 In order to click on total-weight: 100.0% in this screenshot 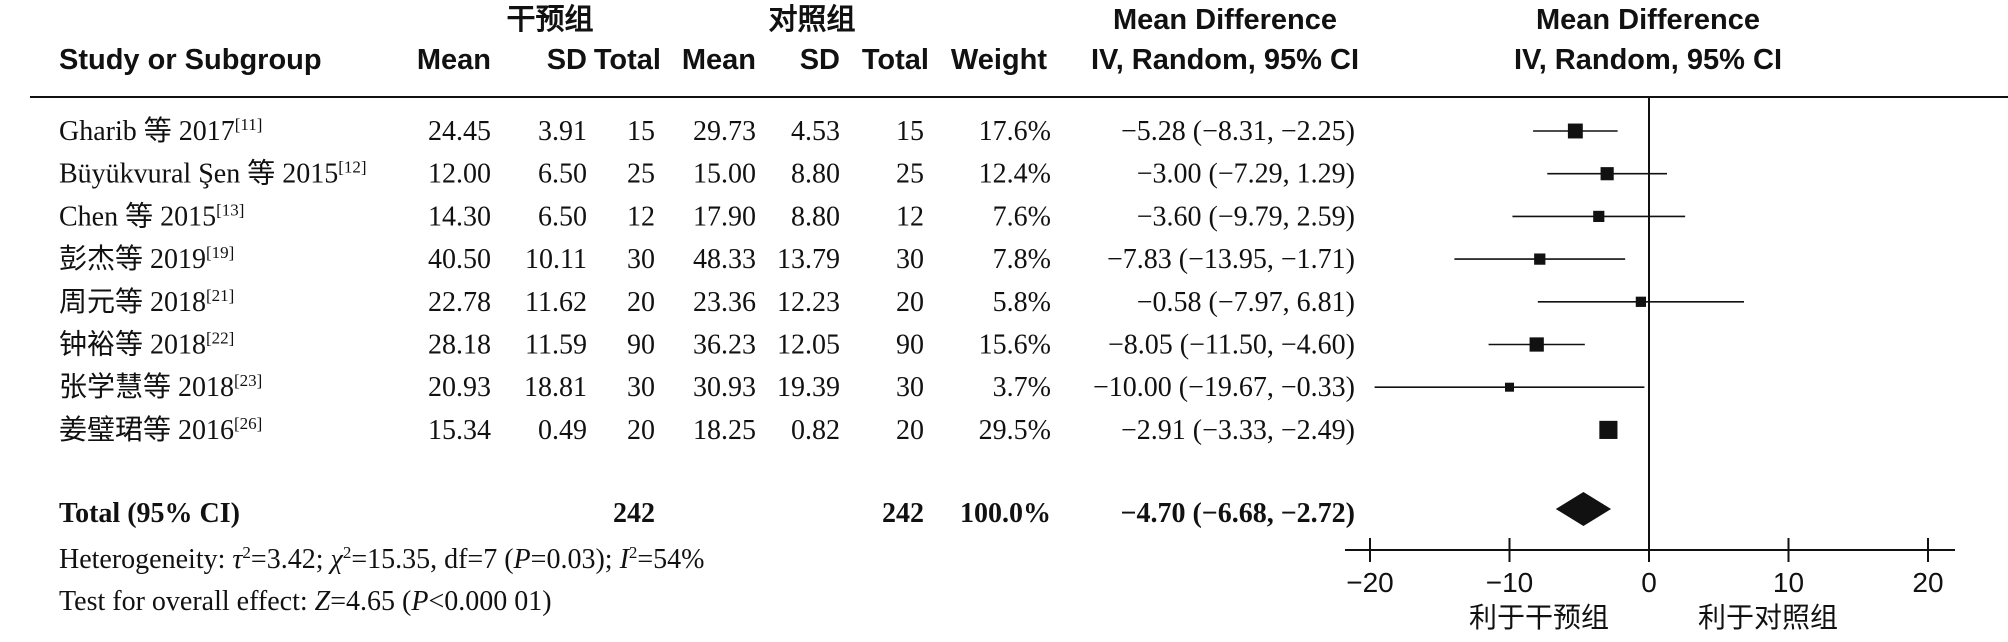, I will do `click(1005, 513)`.